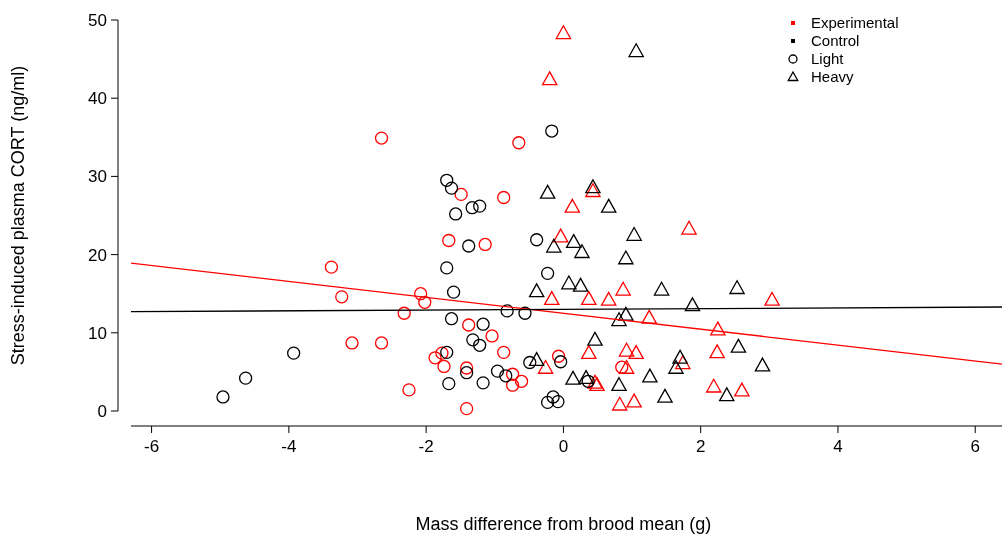 Image resolution: width=1002 pixels, height=544 pixels. I want to click on y-axis-title: Stress-induced plasma CORT (ng/ml), so click(18, 215).